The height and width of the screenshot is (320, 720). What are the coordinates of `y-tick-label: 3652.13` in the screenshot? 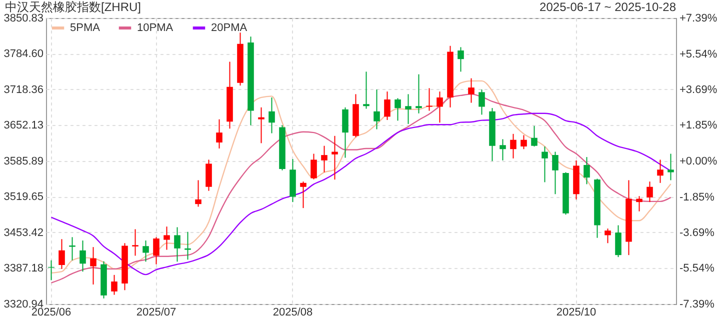 It's located at (24, 126).